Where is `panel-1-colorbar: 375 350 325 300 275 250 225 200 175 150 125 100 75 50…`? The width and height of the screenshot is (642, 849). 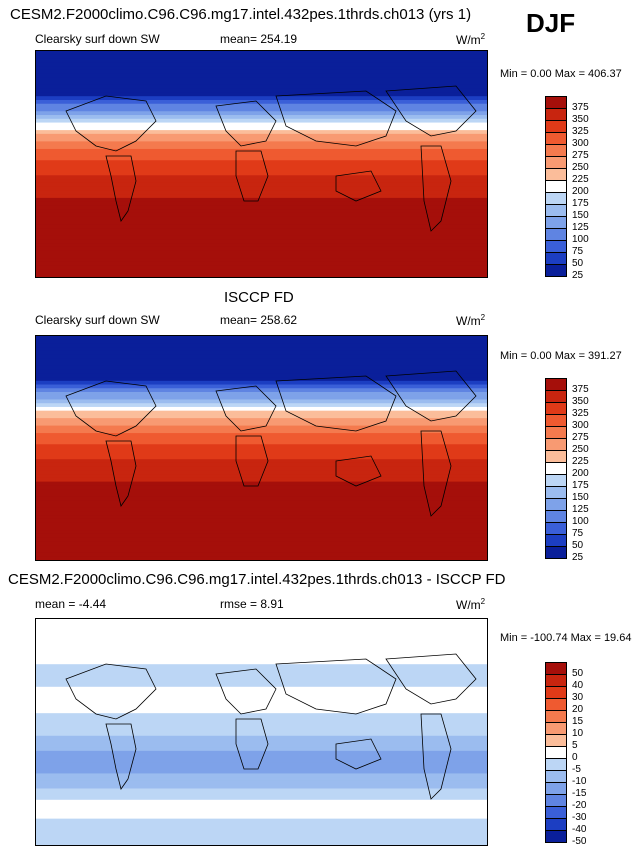 panel-1-colorbar: 375 350 325 300 275 250 225 200 175 150 125 100 75 50… is located at coordinates (580, 188).